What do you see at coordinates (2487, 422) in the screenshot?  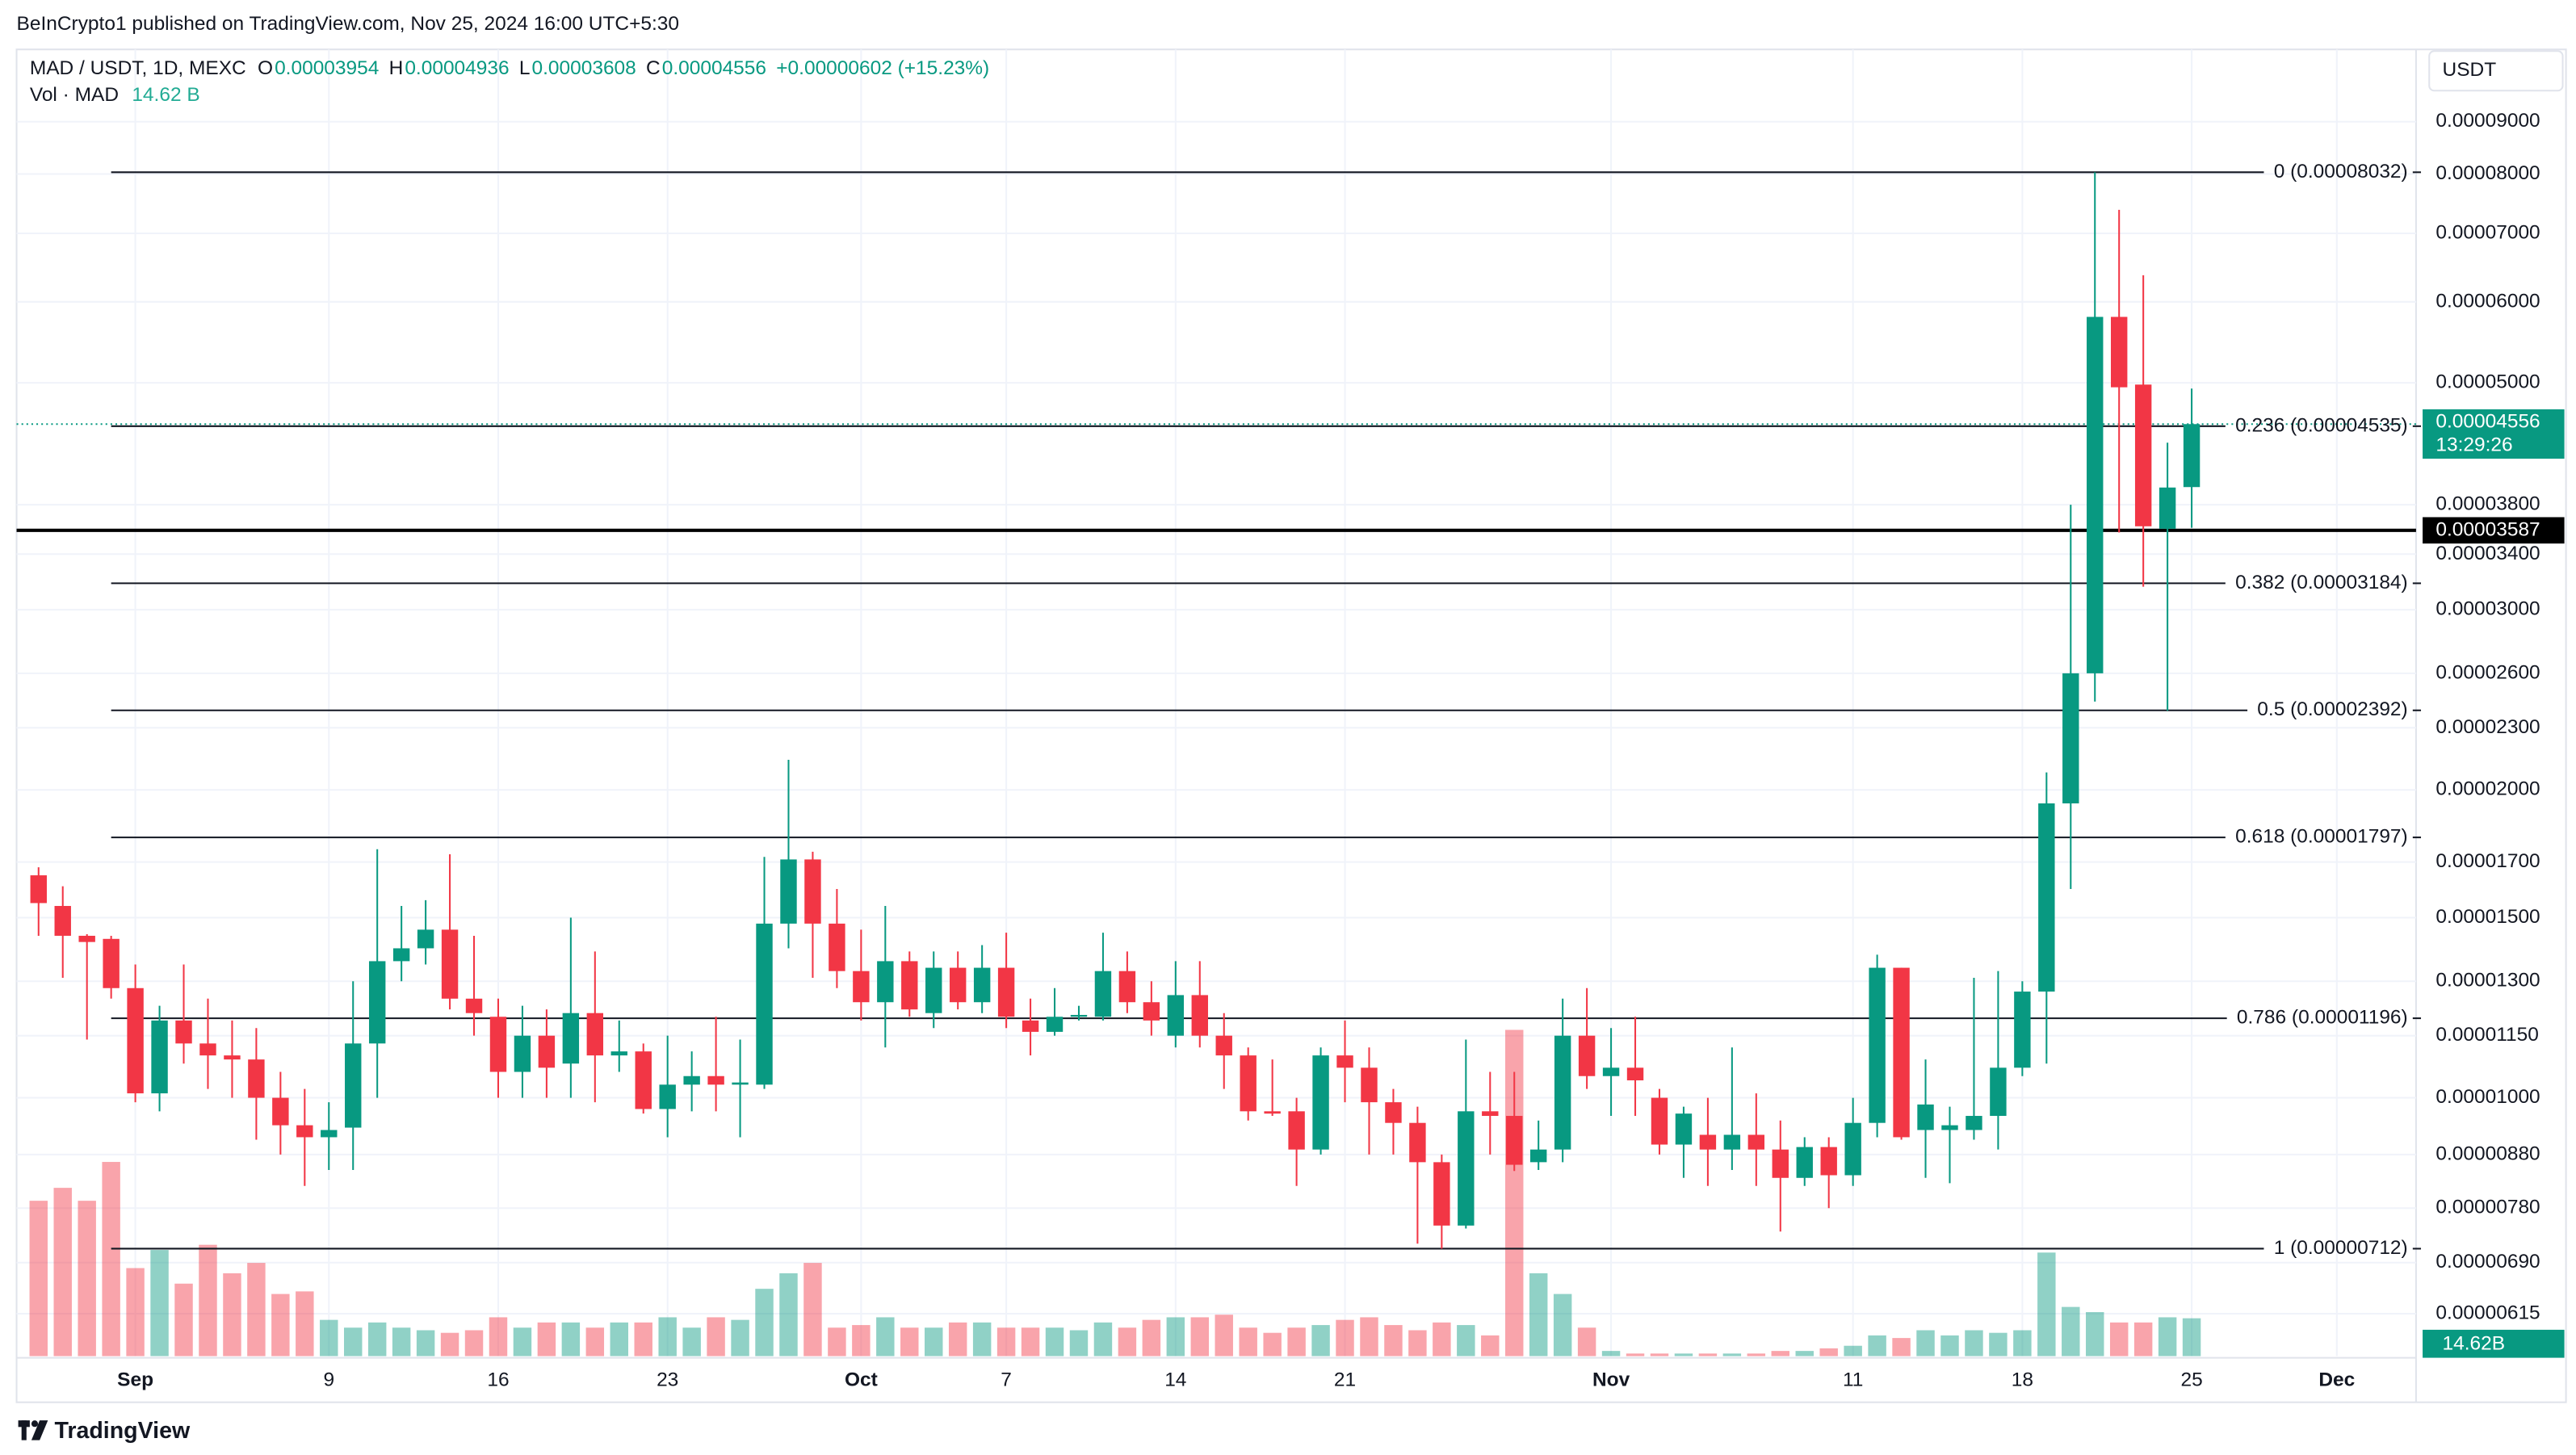 I see `price-label: 0.00004556` at bounding box center [2487, 422].